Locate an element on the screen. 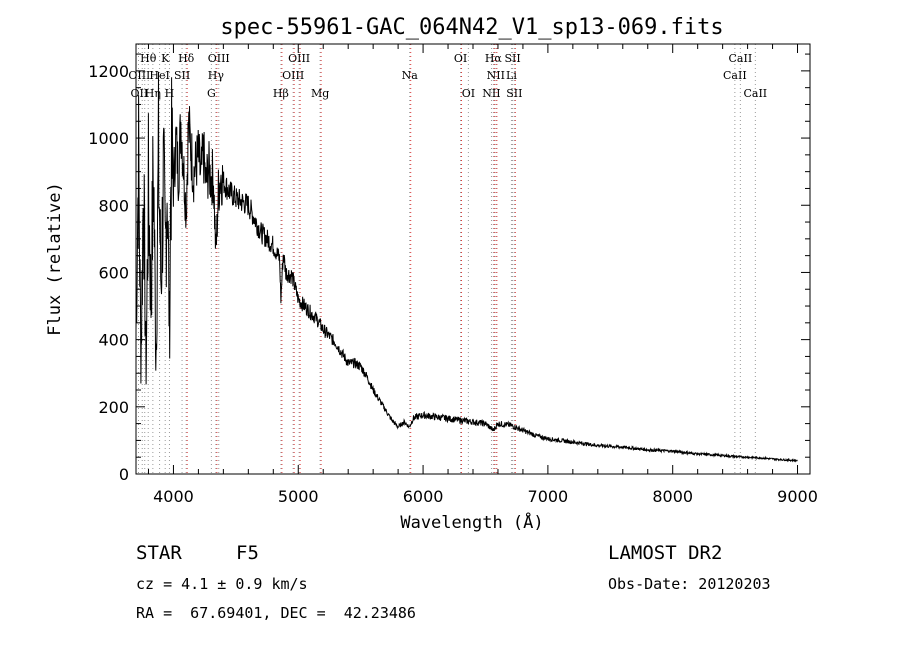 Image resolution: width=900 pixels, height=650 pixels. x-tick-label: 8000 is located at coordinates (672, 496).